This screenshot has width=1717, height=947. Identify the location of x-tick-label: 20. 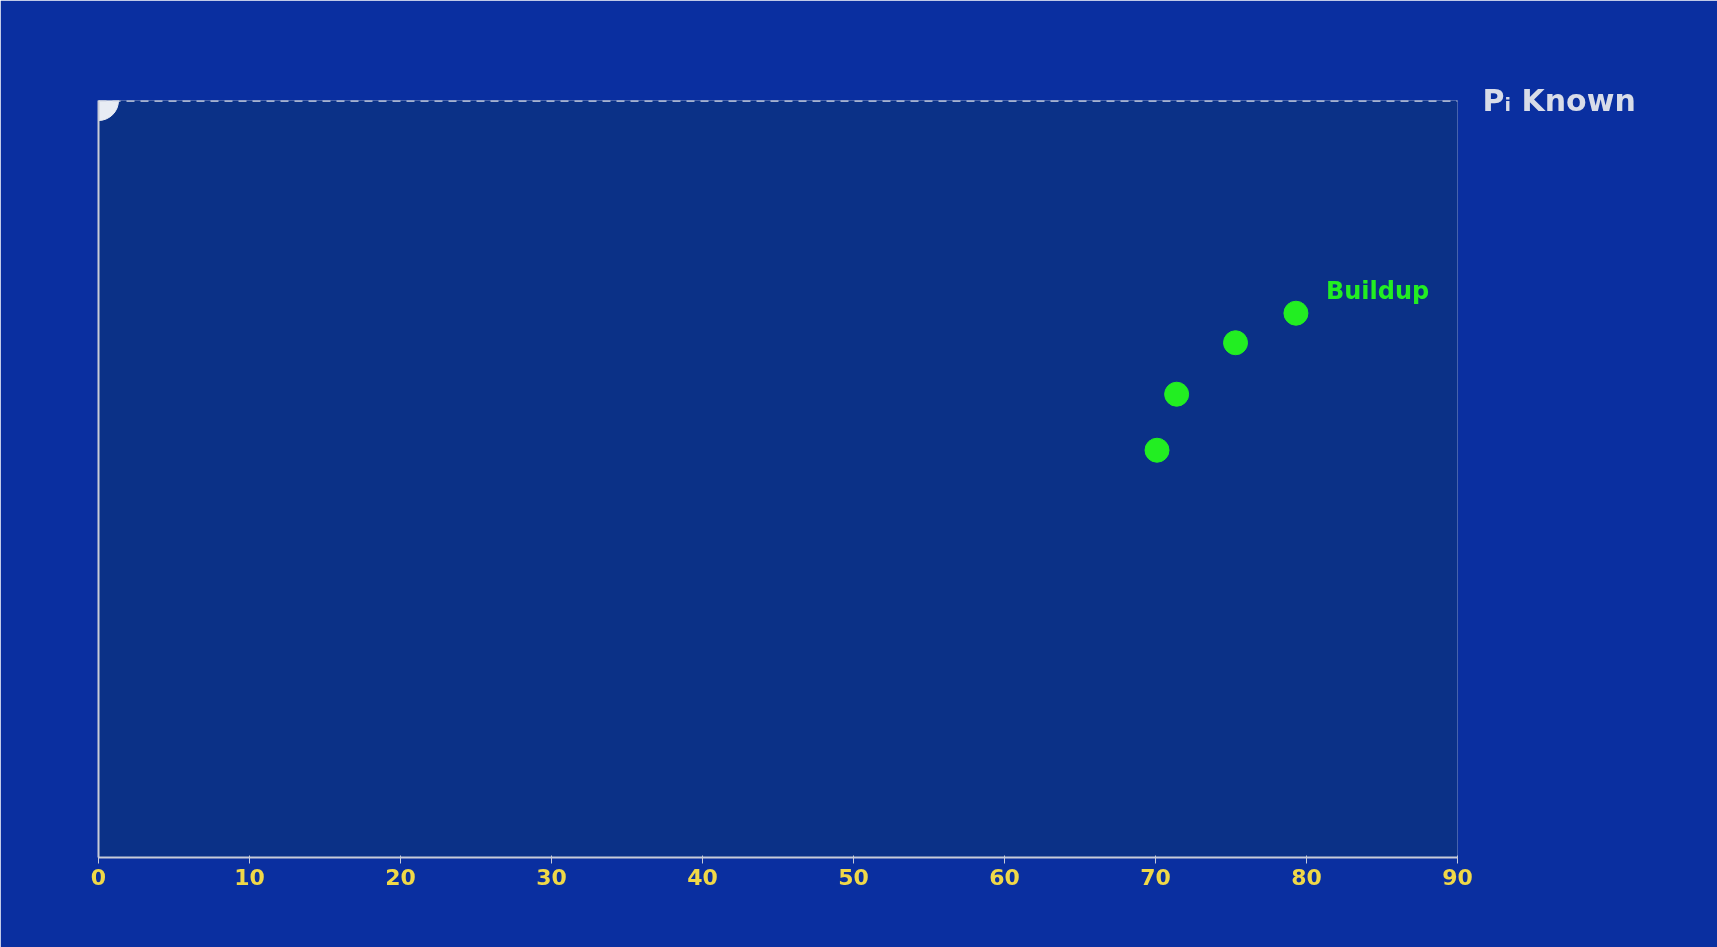
(400, 877).